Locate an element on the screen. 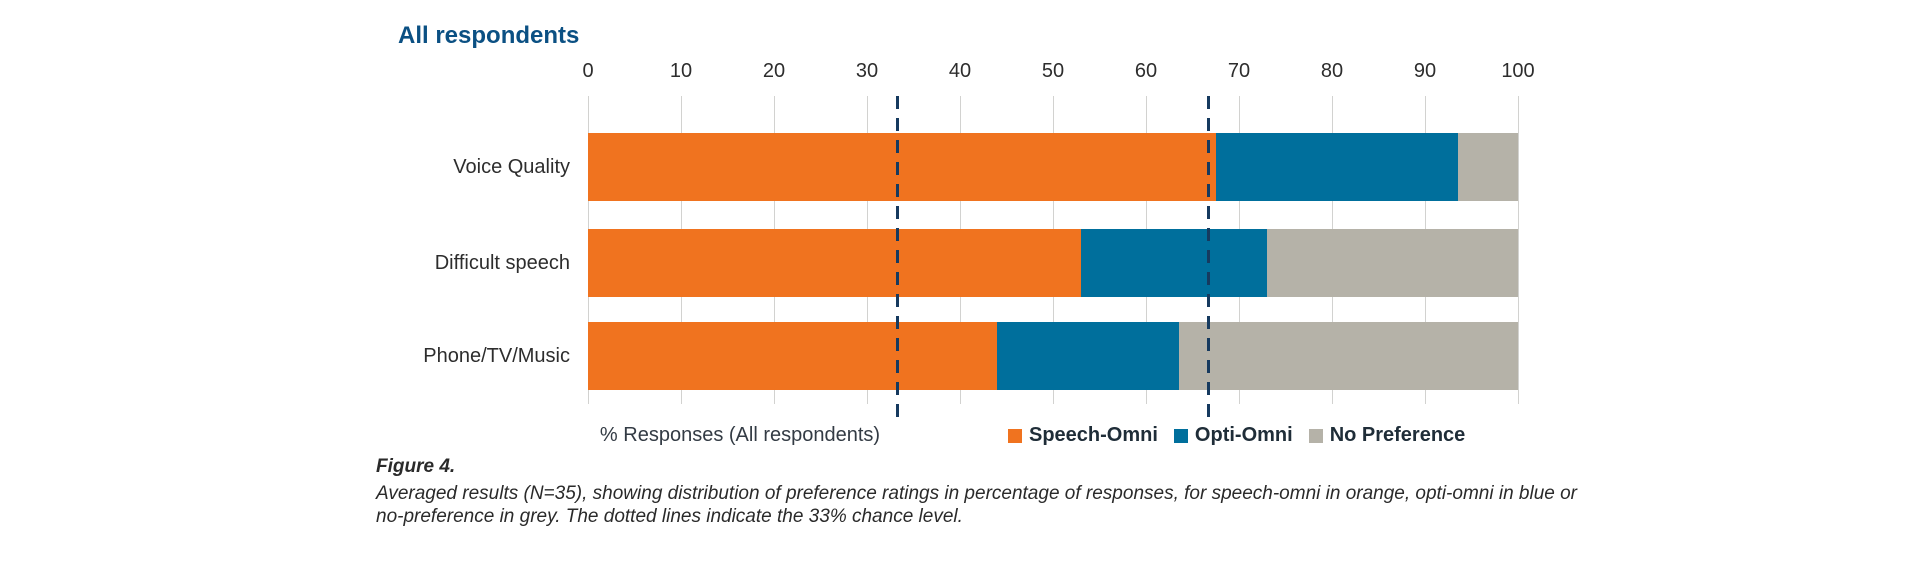 The image size is (1920, 575). x-tick-label-40: 40 is located at coordinates (960, 71).